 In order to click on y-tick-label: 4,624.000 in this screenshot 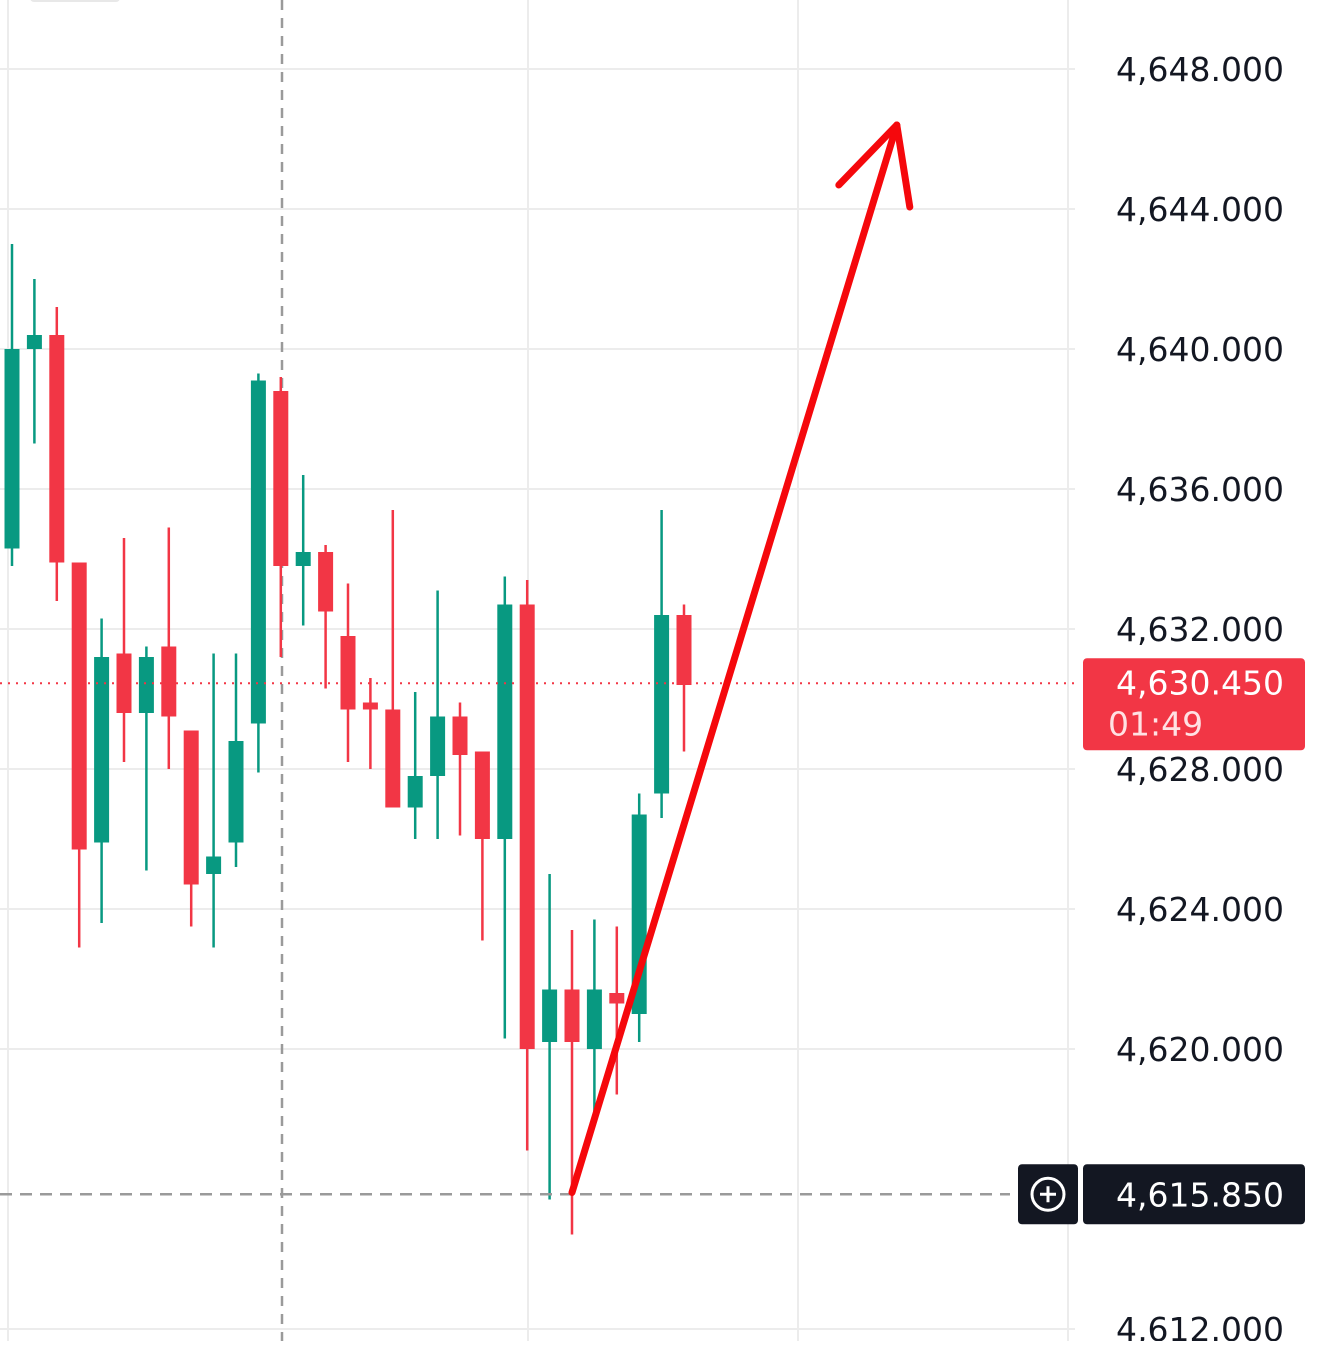, I will do `click(1200, 909)`.